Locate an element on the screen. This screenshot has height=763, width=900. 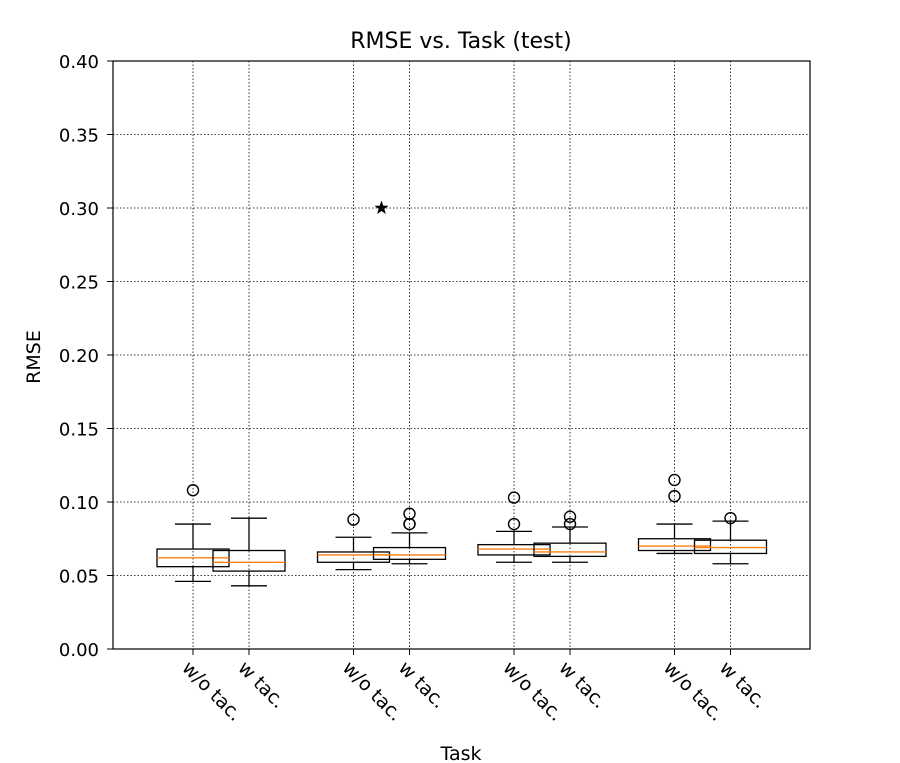
y-axis-label: RMSE is located at coordinates (34, 357).